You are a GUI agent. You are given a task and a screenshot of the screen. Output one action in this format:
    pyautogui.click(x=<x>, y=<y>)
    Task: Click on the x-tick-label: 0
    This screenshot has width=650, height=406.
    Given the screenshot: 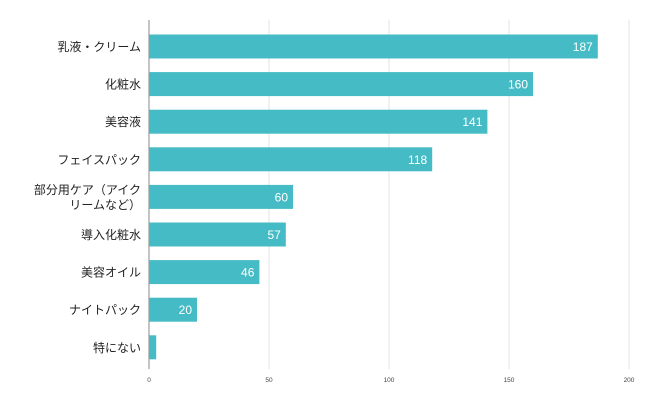 What is the action you would take?
    pyautogui.click(x=149, y=380)
    